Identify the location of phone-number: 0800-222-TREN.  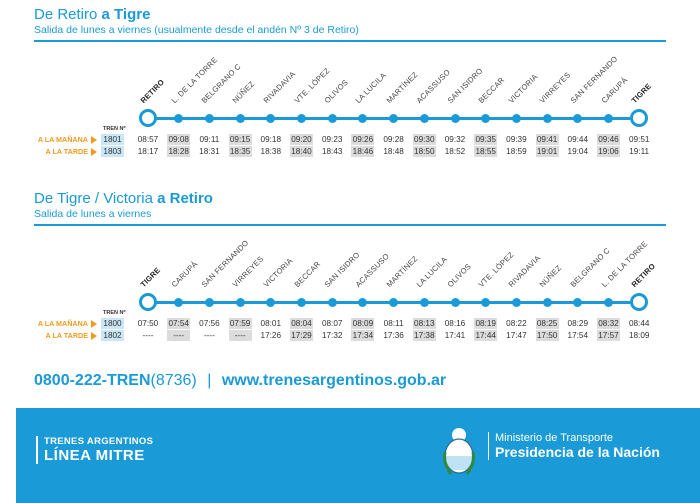
(92, 380).